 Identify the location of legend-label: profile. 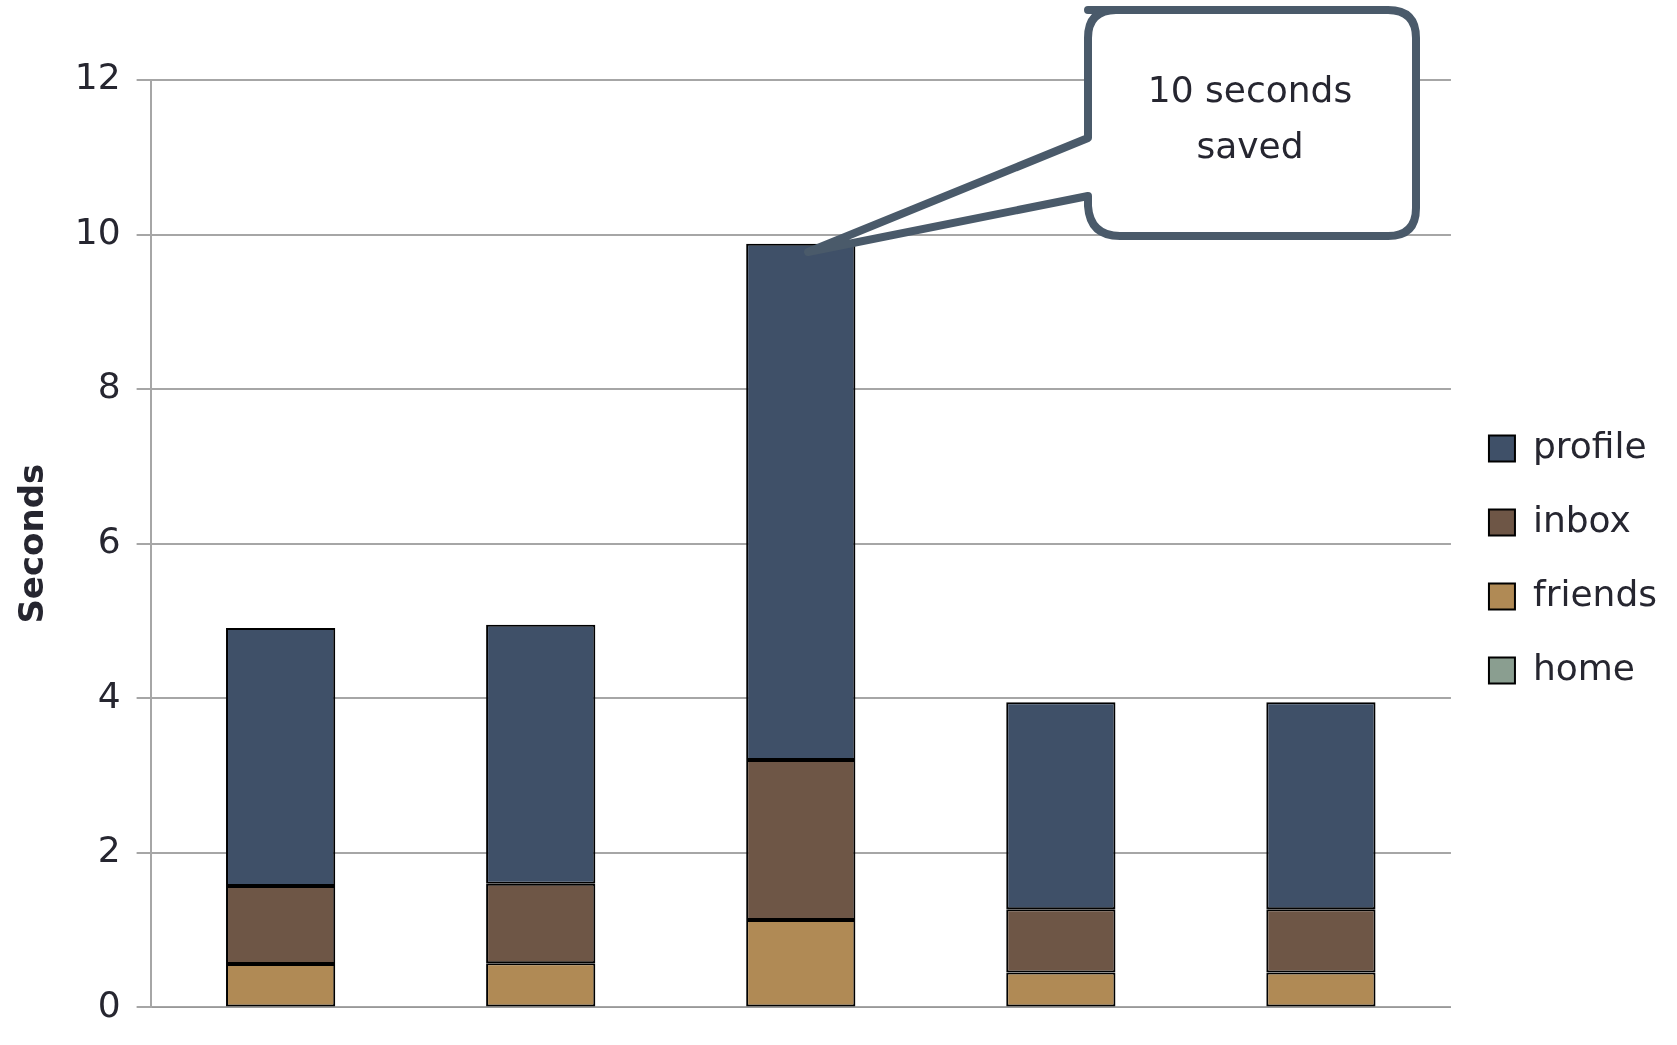
(1589, 445).